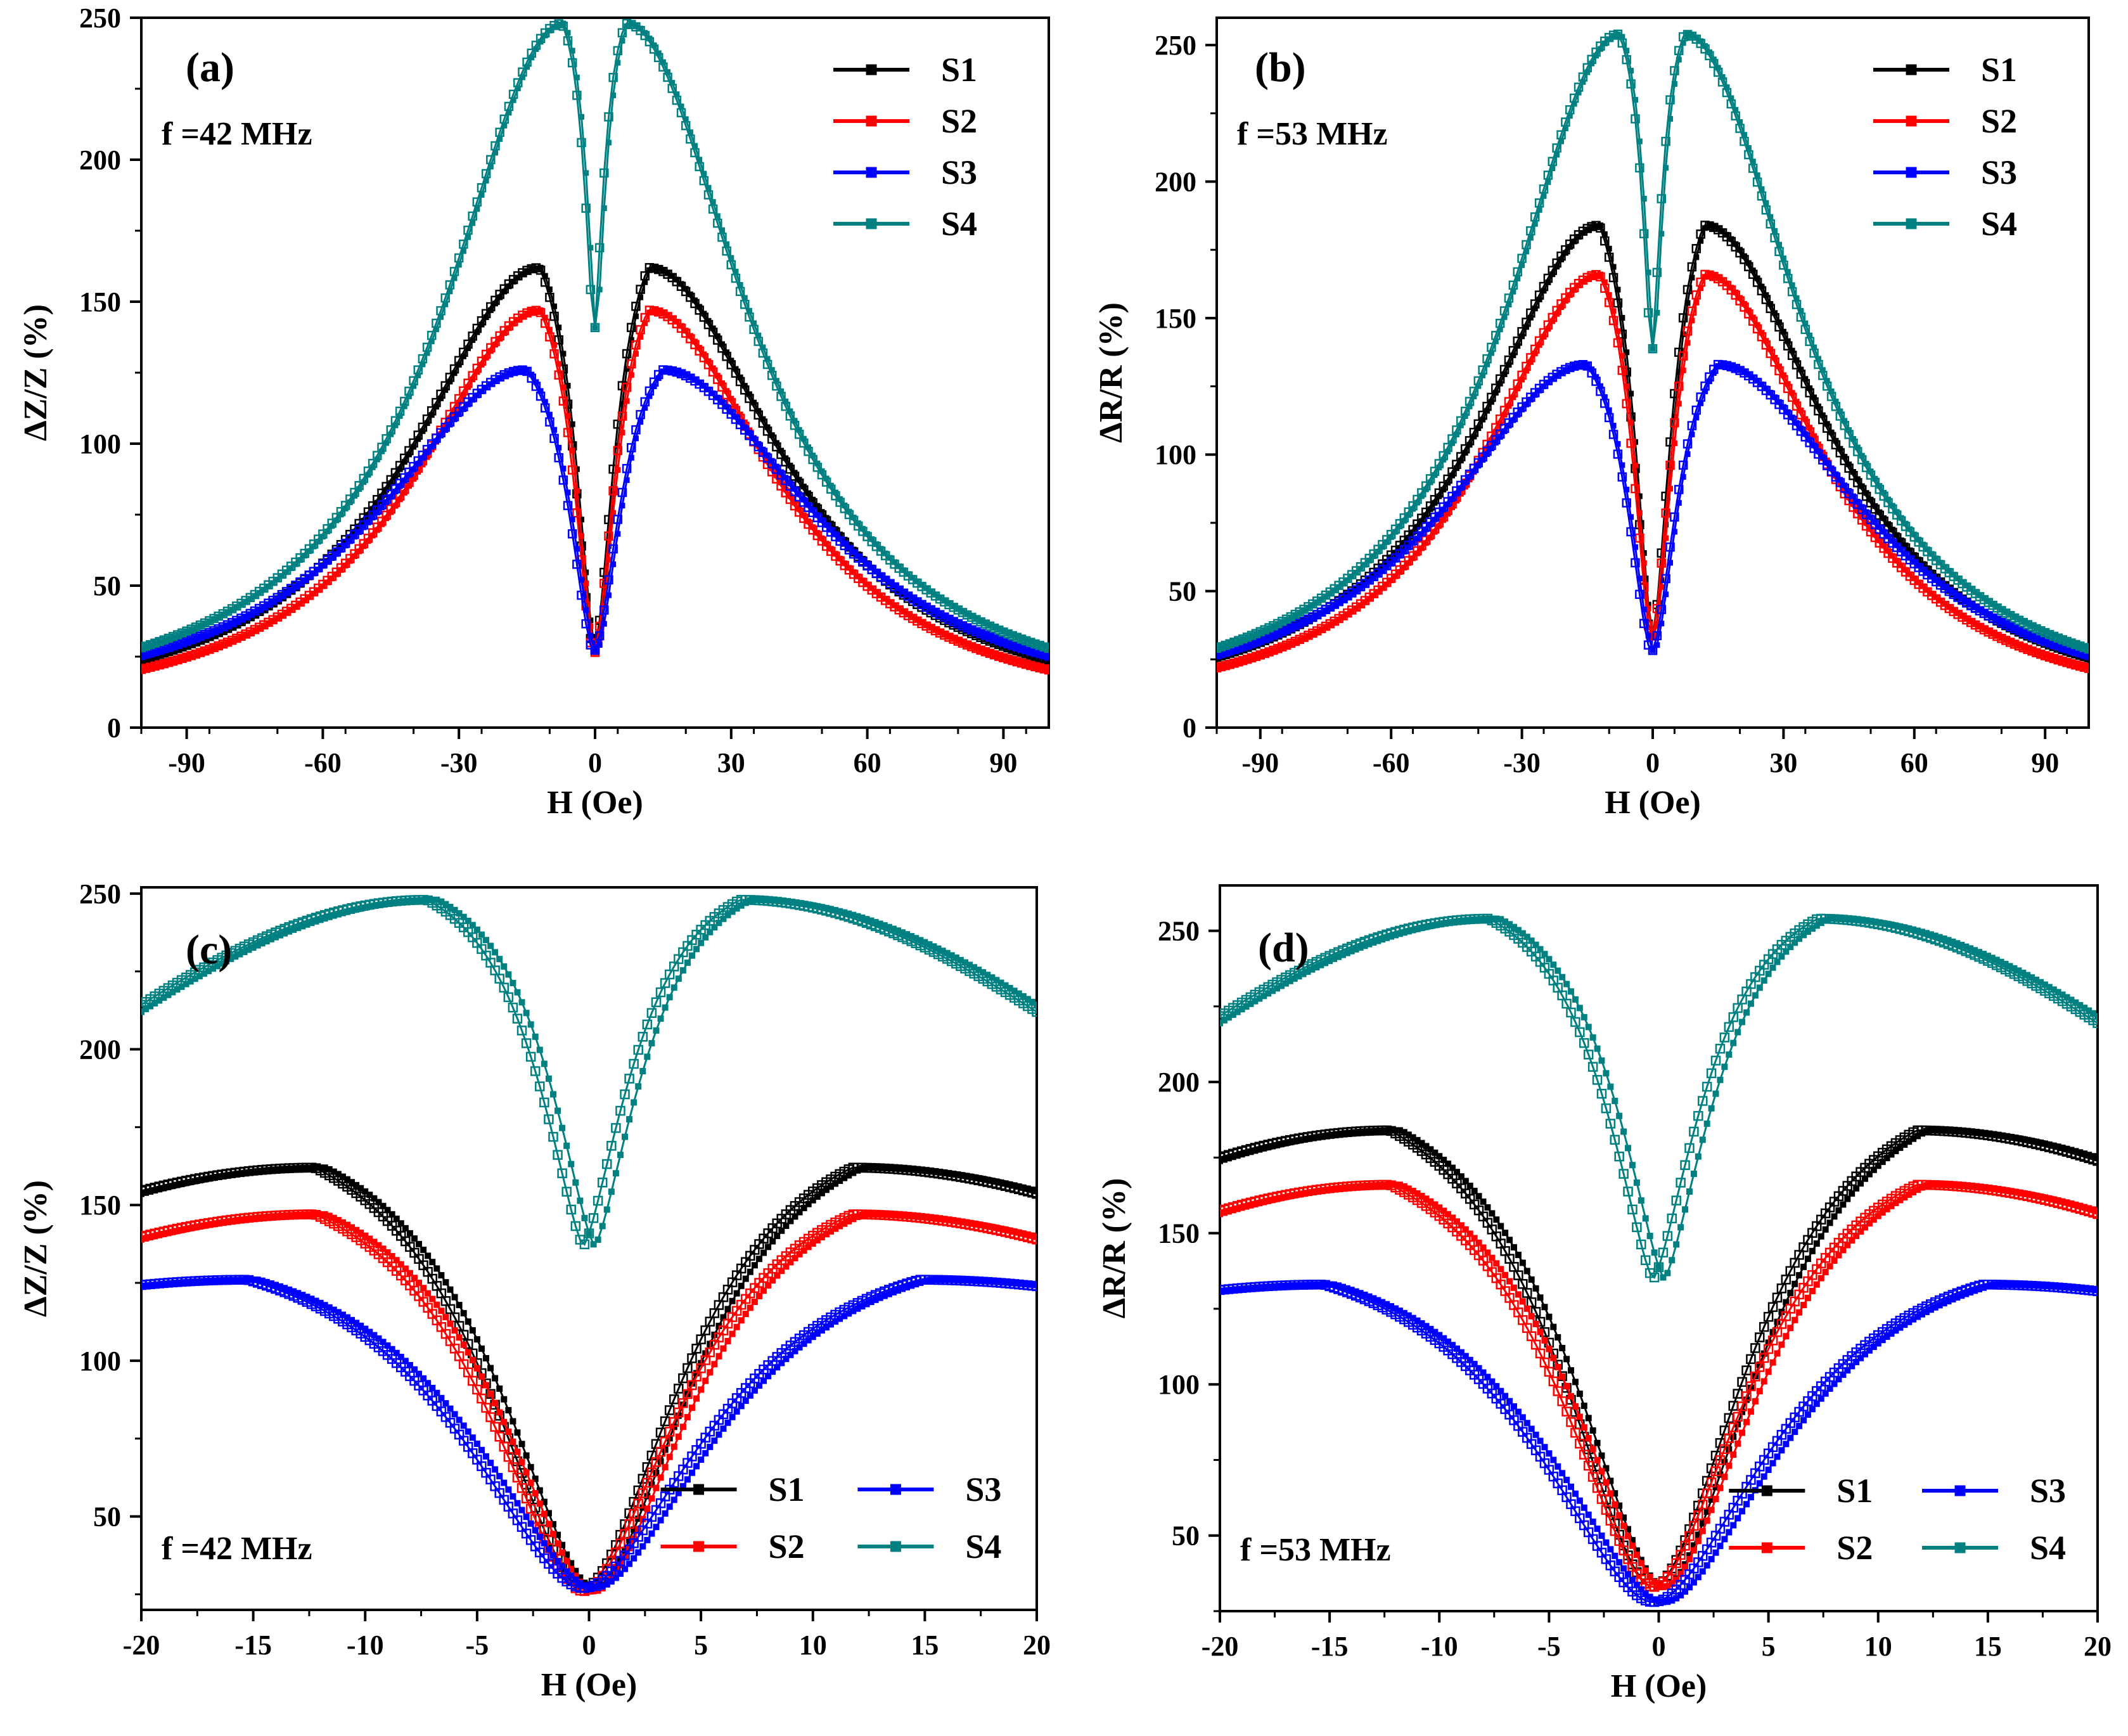  Describe the element at coordinates (867, 762) in the screenshot. I see `x-tick-label: 60` at that location.